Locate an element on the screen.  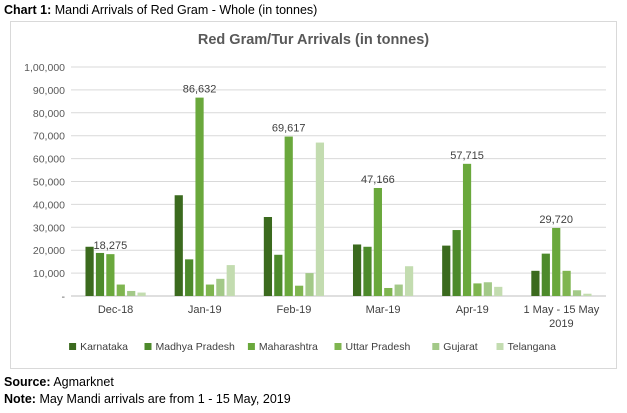
x-tick-label: 2019 is located at coordinates (561, 324).